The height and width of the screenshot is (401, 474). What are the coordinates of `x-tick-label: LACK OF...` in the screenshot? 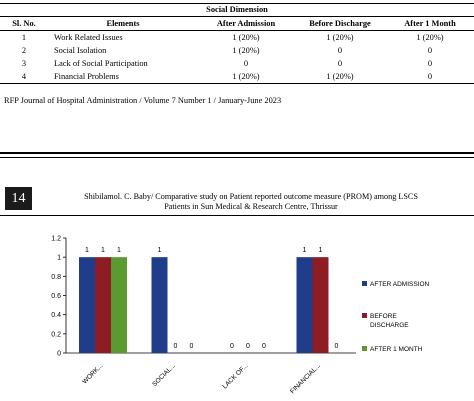 It's located at (235, 376).